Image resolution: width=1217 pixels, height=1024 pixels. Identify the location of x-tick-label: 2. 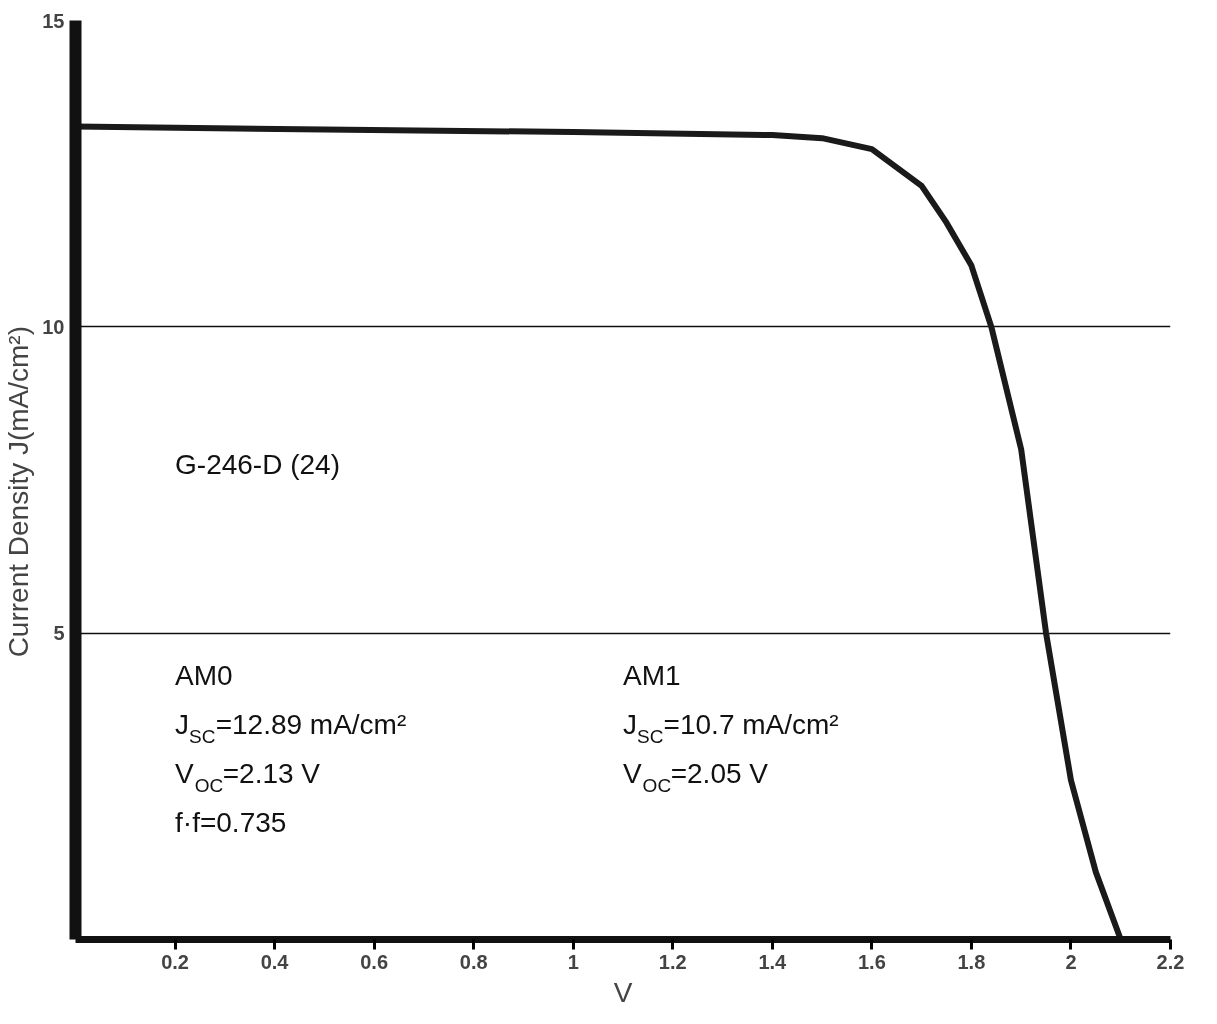
(1071, 961).